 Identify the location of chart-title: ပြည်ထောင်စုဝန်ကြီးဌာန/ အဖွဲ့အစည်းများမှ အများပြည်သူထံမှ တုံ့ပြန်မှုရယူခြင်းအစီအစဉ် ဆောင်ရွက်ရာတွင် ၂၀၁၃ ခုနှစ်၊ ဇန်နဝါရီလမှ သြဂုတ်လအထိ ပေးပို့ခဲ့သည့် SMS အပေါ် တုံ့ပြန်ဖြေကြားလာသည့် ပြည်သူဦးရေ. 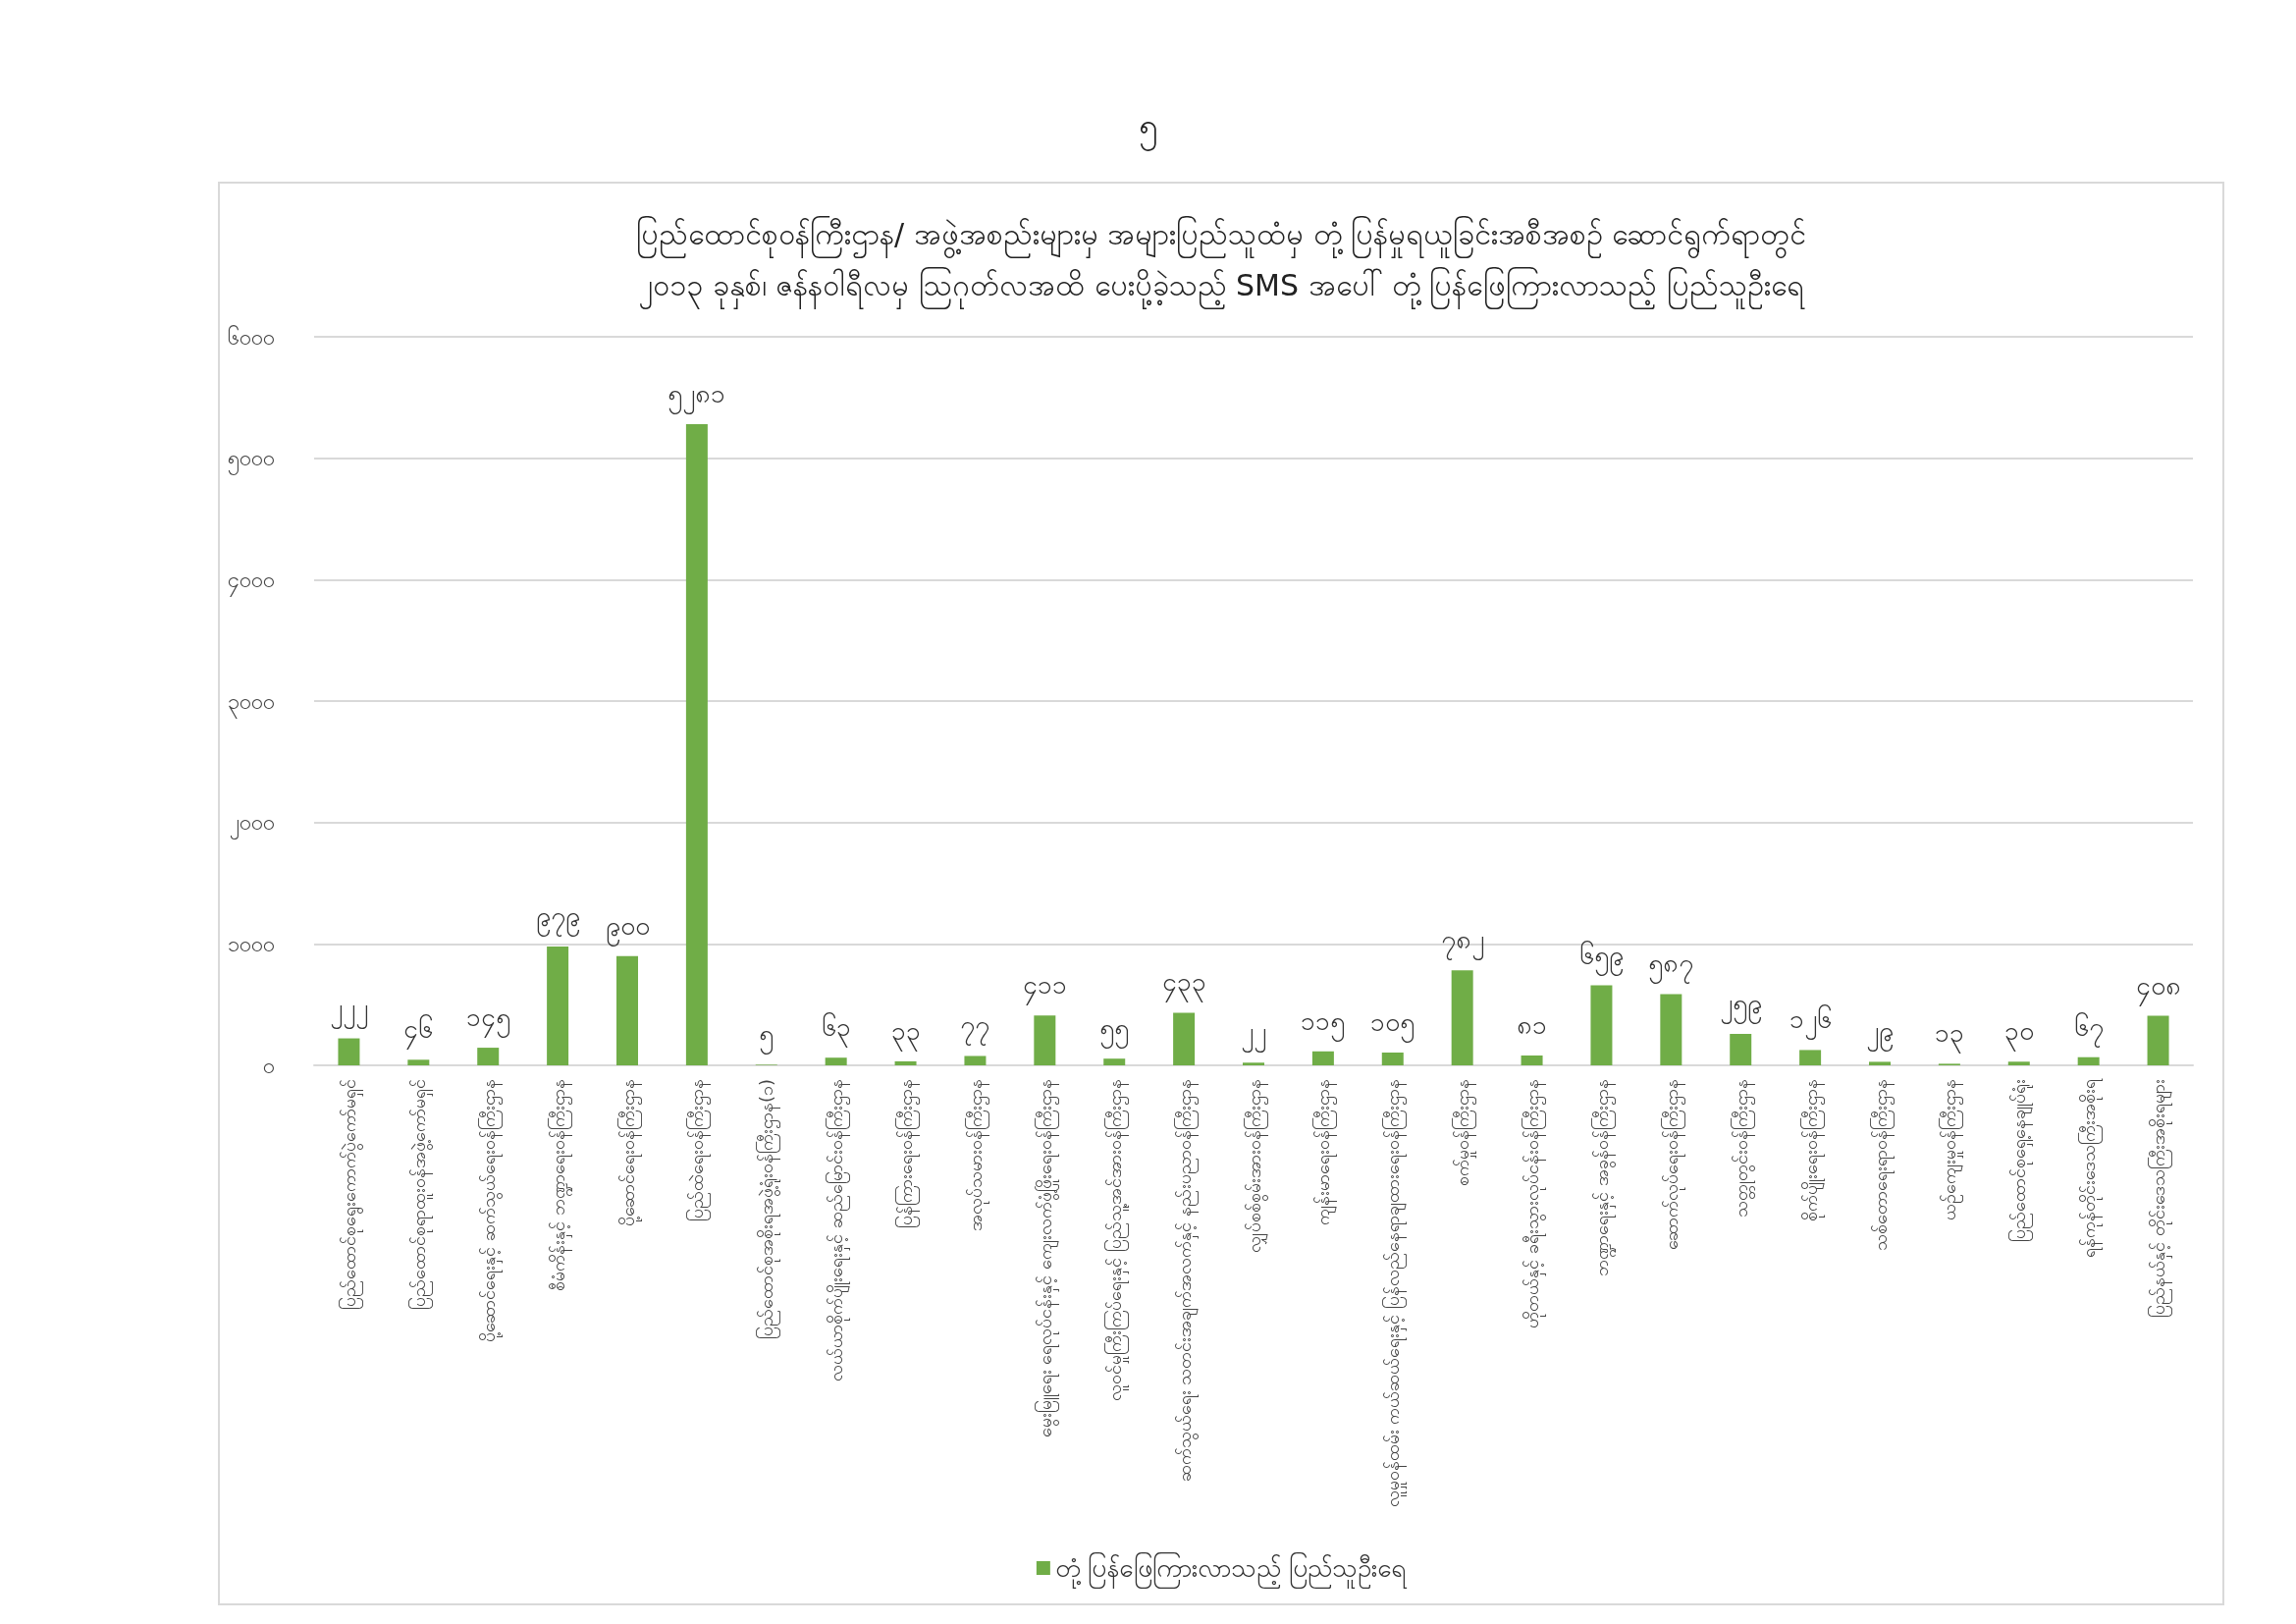
(1221, 262).